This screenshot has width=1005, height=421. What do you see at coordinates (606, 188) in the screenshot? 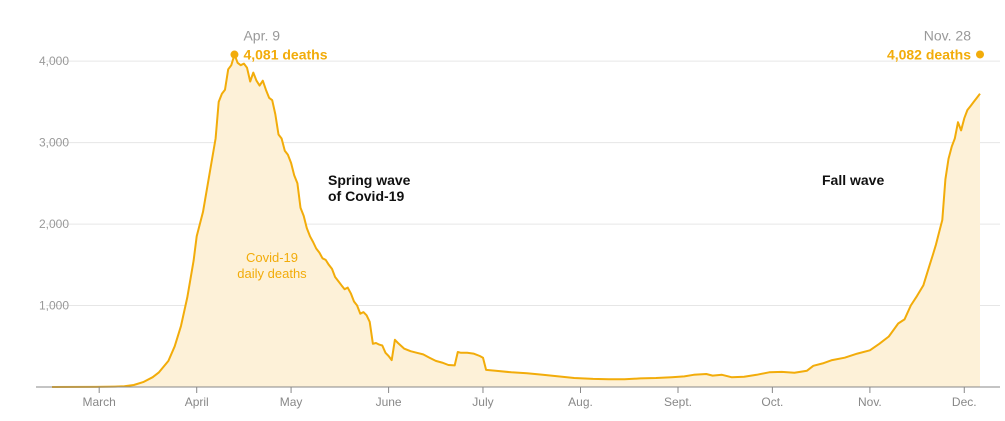
I see `wave-labels: Spring wave of Covid-19 Fall wave` at bounding box center [606, 188].